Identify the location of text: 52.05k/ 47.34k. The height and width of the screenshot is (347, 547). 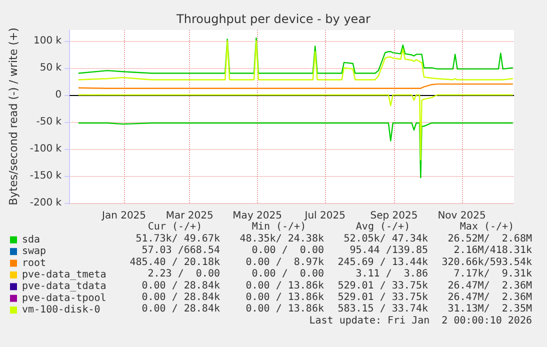
(386, 239).